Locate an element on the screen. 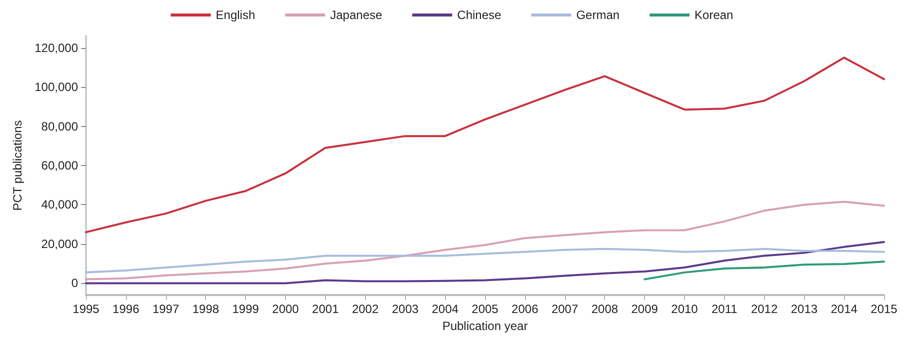  x-tick-label: 2010 is located at coordinates (684, 309).